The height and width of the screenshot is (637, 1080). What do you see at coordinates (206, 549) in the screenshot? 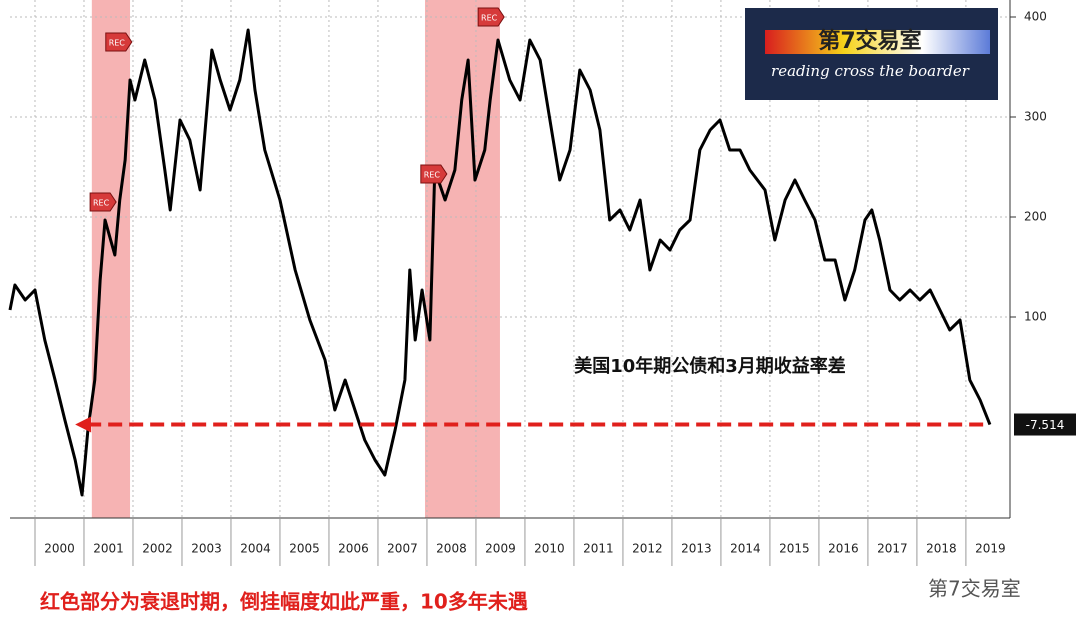
I see `x-tick-label: 2003` at bounding box center [206, 549].